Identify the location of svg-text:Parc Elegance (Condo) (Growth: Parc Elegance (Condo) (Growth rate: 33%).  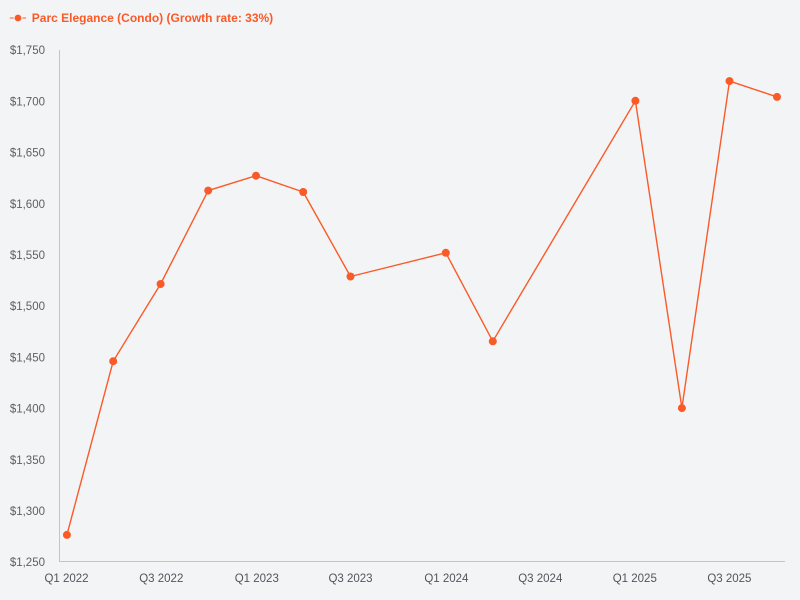
(152, 18).